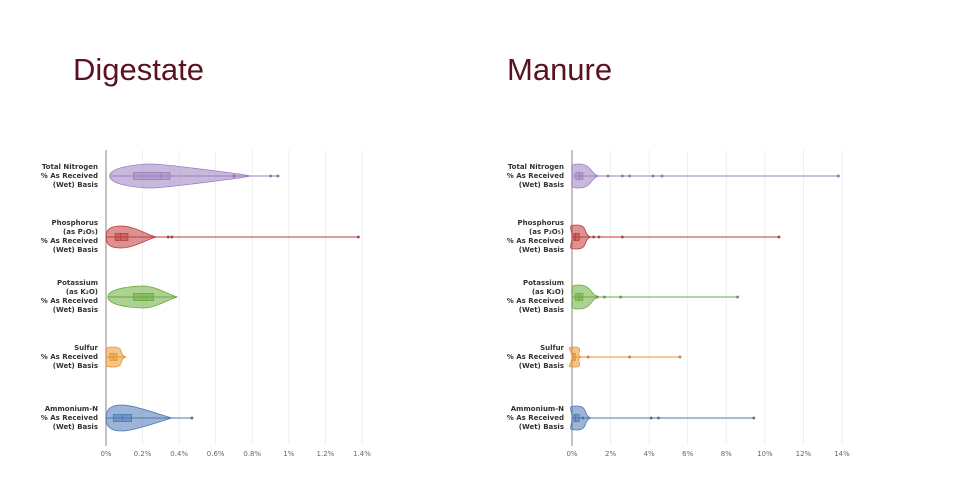  Describe the element at coordinates (842, 454) in the screenshot. I see `x-tick-label: 14%` at that location.